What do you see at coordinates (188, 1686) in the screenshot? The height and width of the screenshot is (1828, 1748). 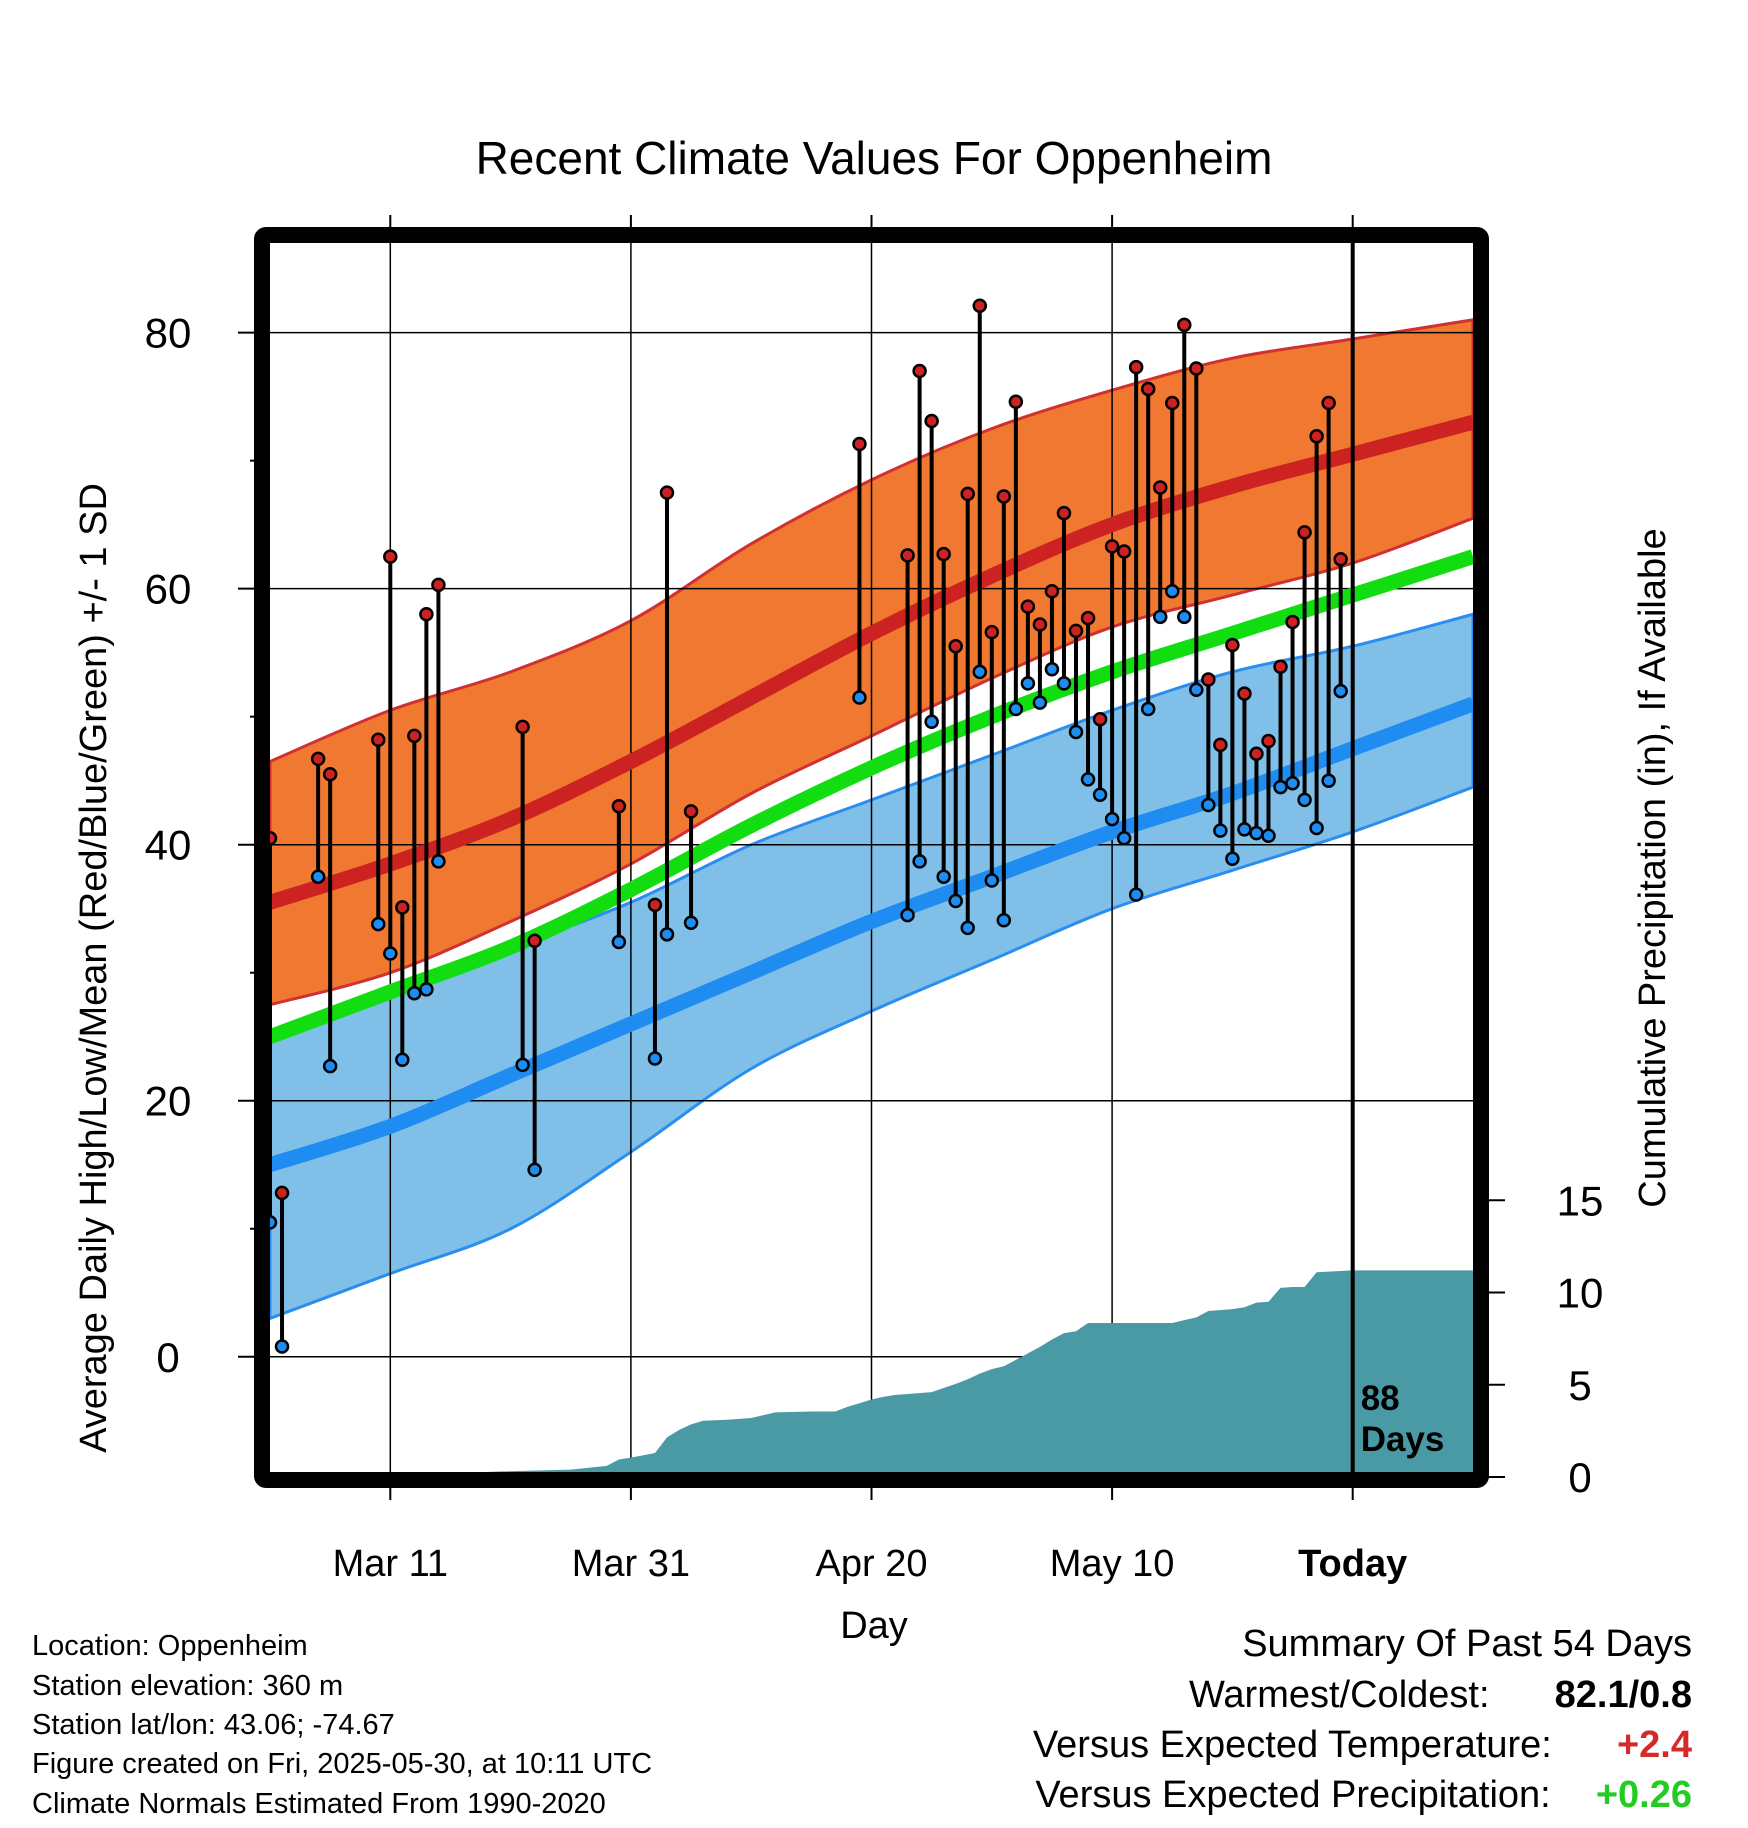 I see `info-elevation: Station elevation: 360 m` at bounding box center [188, 1686].